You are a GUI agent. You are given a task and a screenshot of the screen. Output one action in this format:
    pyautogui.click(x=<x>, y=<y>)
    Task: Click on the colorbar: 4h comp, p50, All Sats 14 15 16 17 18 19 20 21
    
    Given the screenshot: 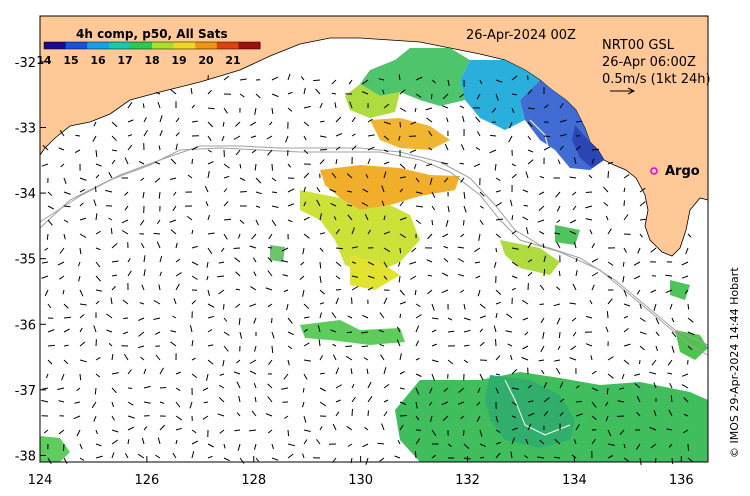 What is the action you would take?
    pyautogui.click(x=148, y=47)
    